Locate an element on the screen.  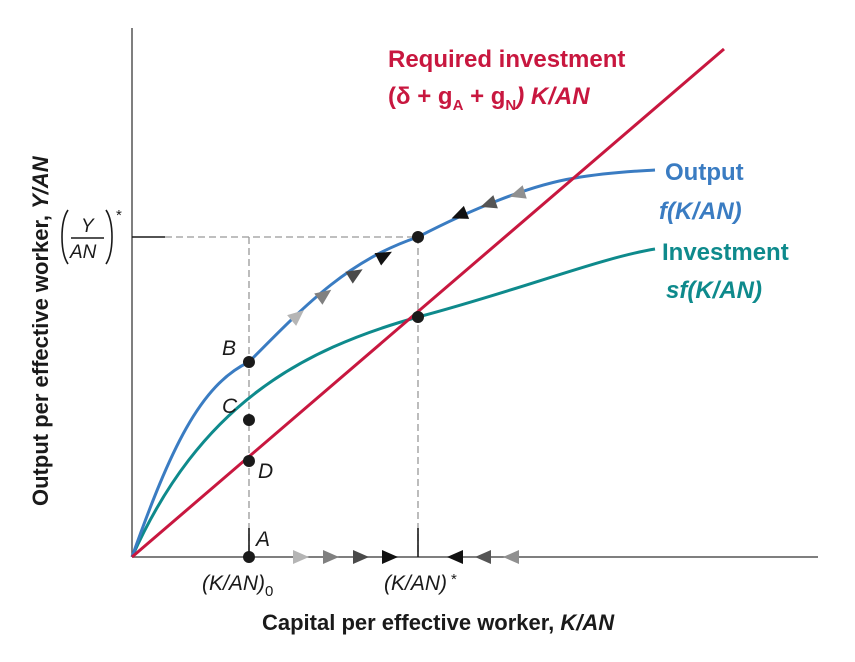
x-axis-title-text: Capital per effective worker, is located at coordinates (411, 622).